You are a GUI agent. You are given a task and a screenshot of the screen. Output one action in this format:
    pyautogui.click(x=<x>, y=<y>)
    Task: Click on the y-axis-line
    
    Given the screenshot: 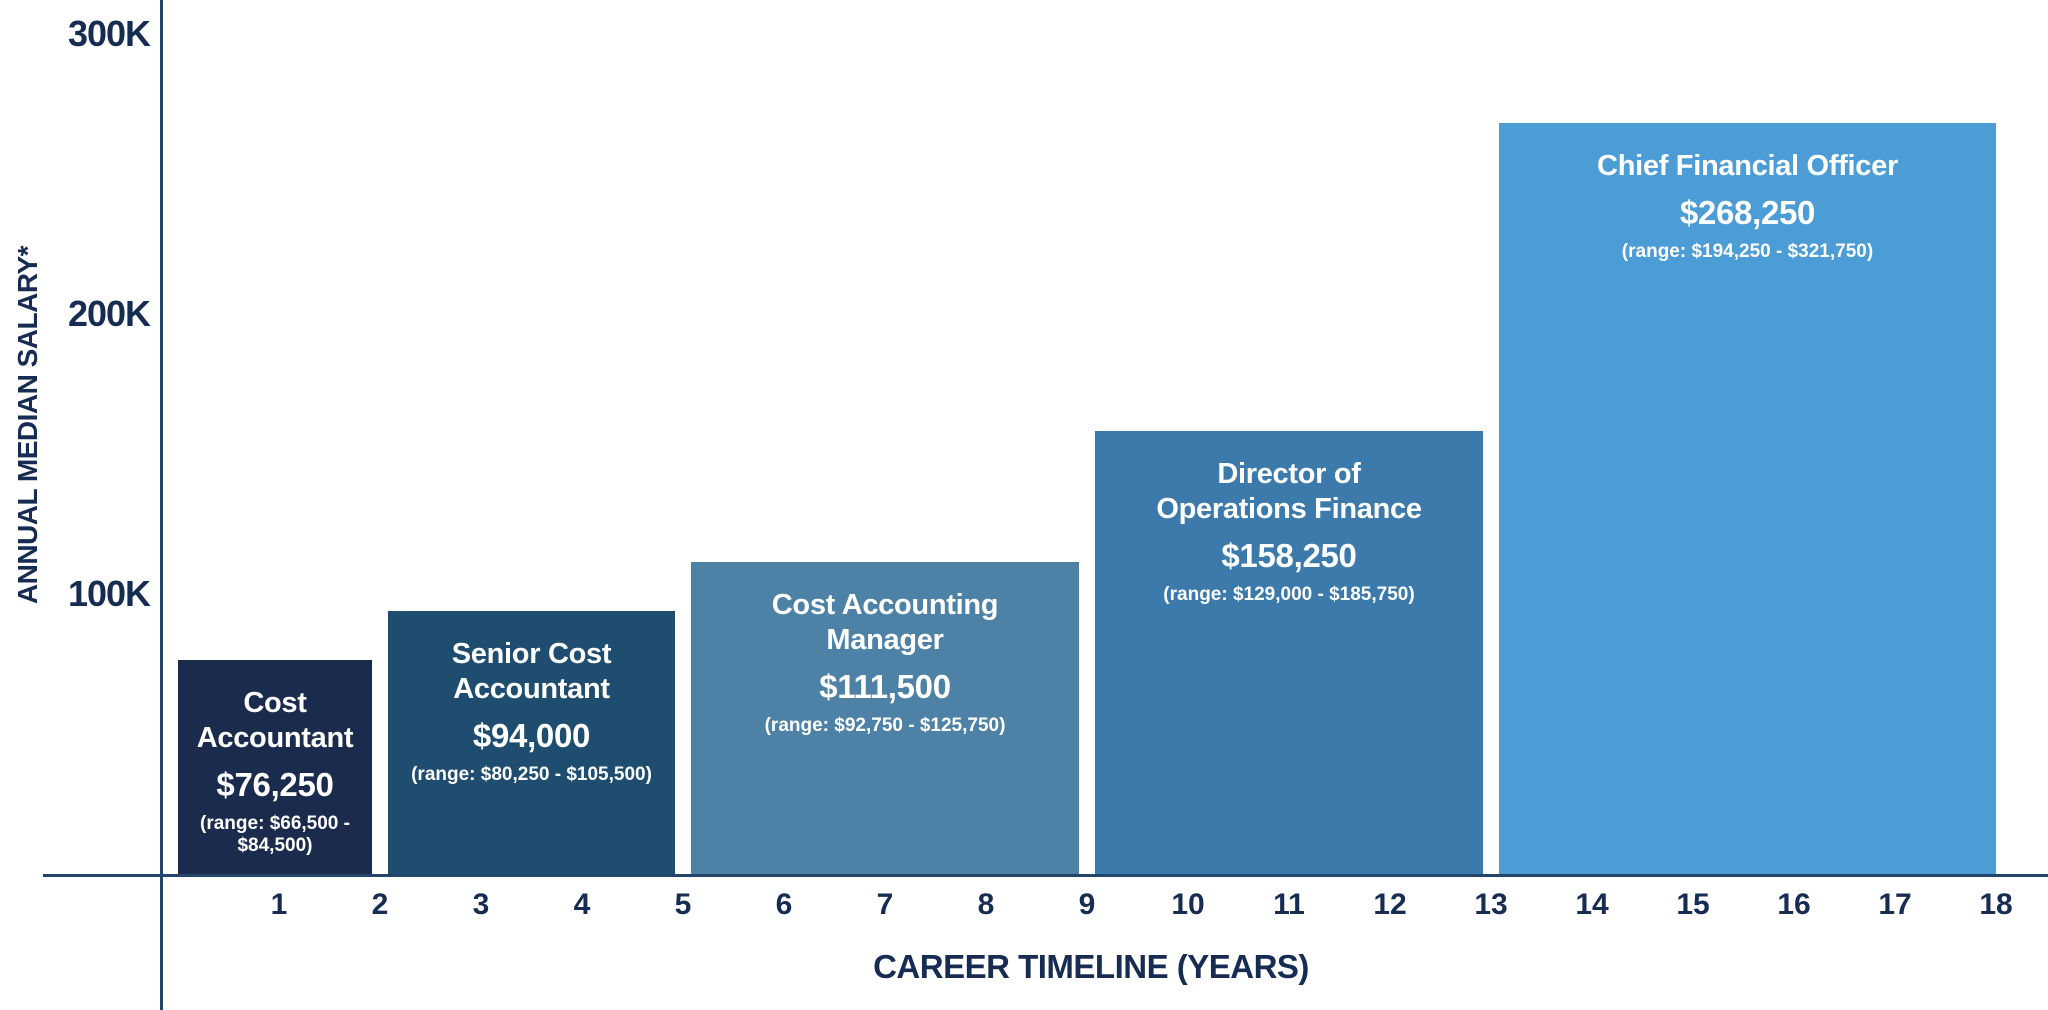 What is the action you would take?
    pyautogui.click(x=161, y=505)
    